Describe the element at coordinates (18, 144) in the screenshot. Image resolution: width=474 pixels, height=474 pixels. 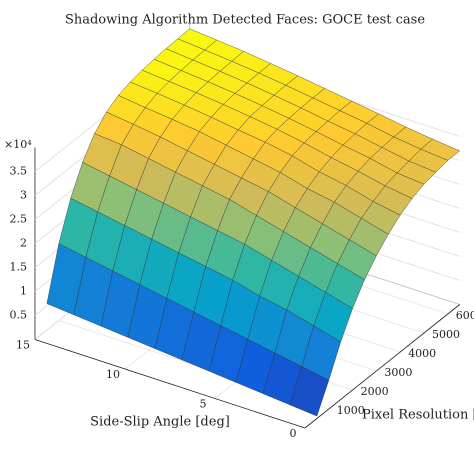
I see `z-exponent: ×10⁴` at that location.